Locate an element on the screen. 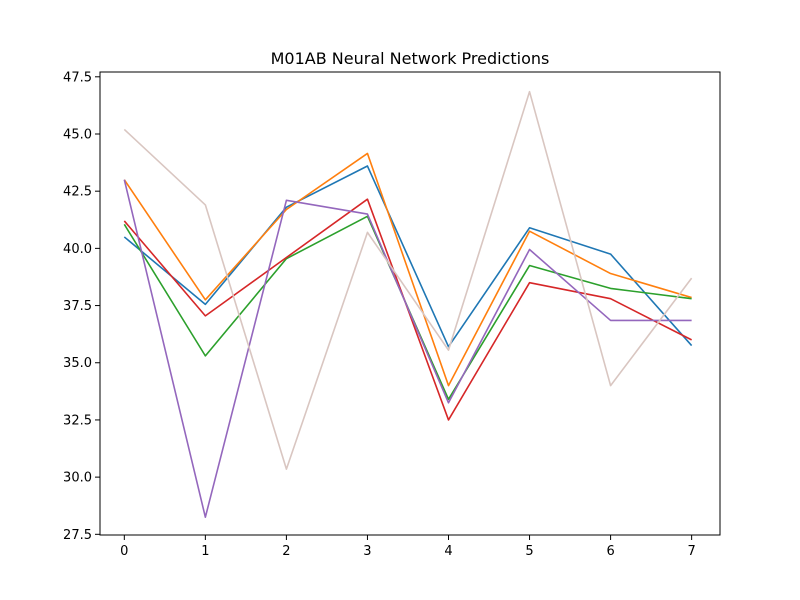  y-tick-label: 40.0 is located at coordinates (77, 249).